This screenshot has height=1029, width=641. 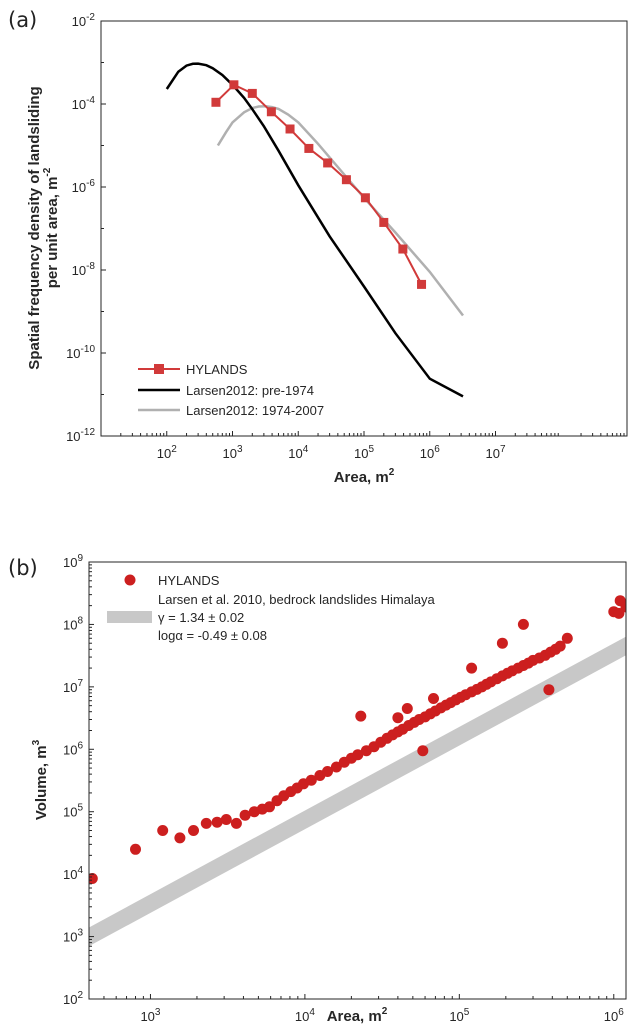 What do you see at coordinates (34, 227) in the screenshot?
I see `panel-a-ylabel-line1: Spatial frequency density of landsliding` at bounding box center [34, 227].